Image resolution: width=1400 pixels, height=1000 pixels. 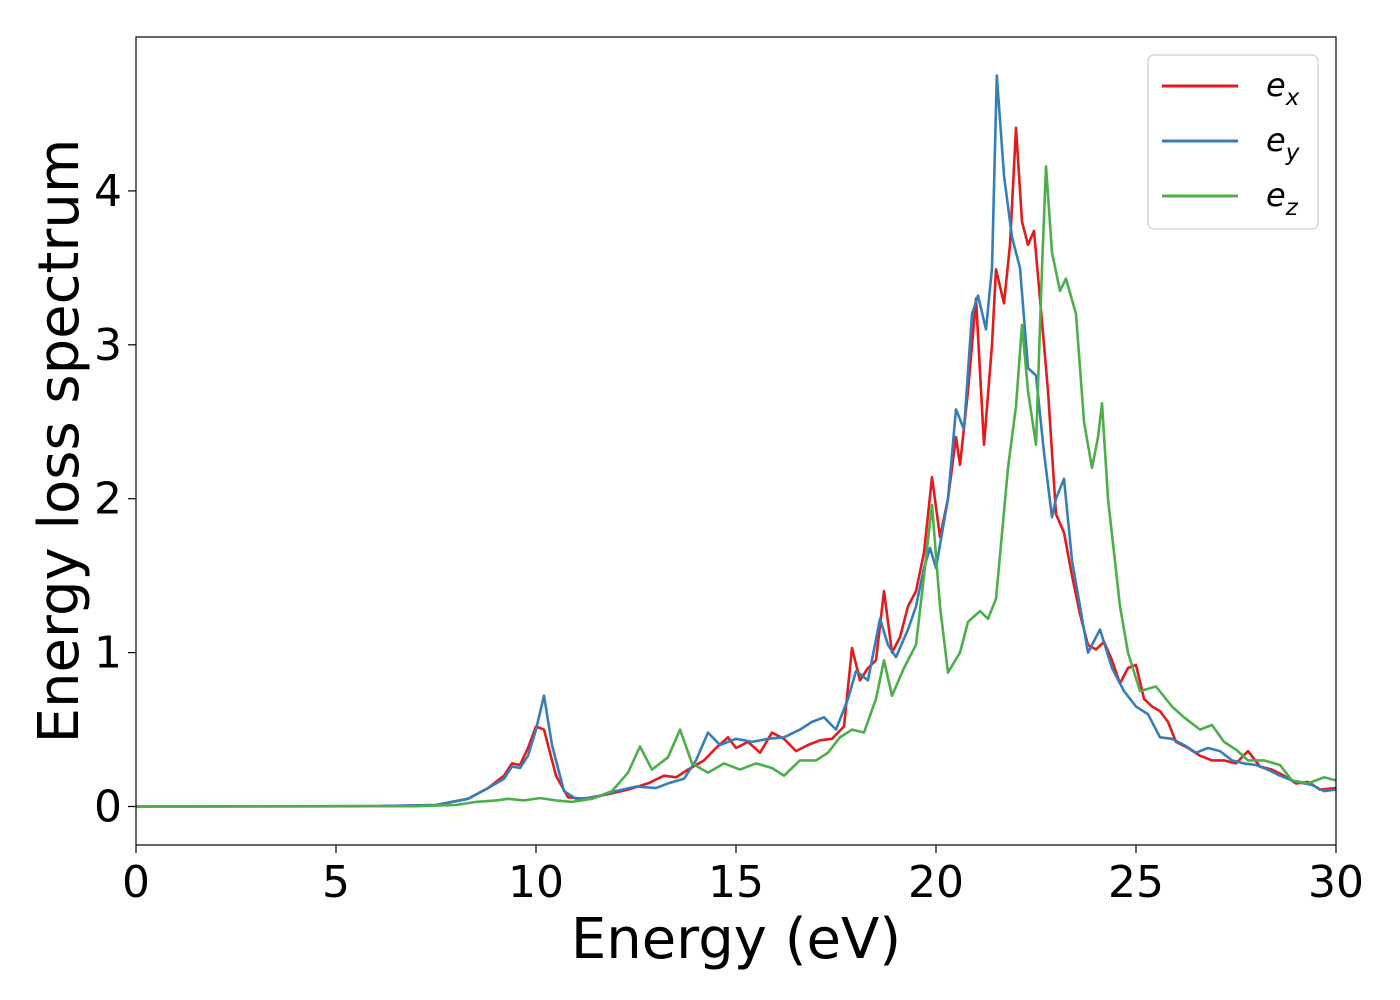 I want to click on y-tick-label: 2, so click(x=108, y=499).